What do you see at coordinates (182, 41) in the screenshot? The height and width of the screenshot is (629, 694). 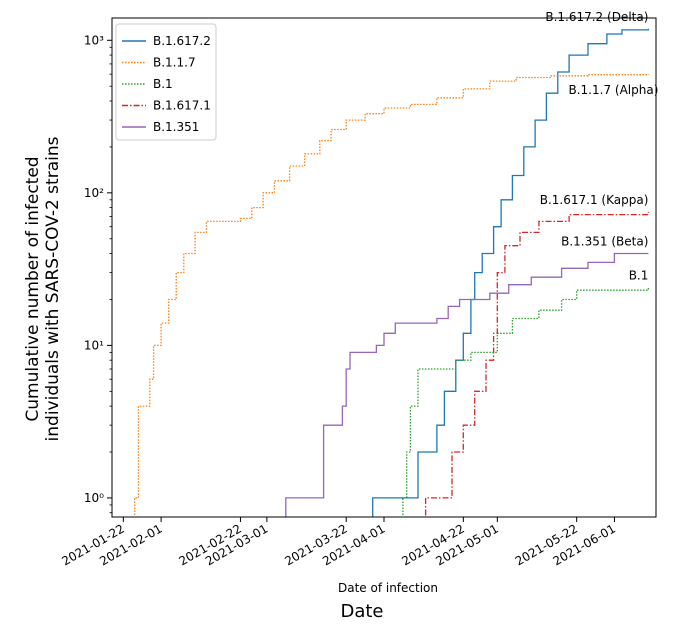 I see `legend-label: B.1.617.2` at bounding box center [182, 41].